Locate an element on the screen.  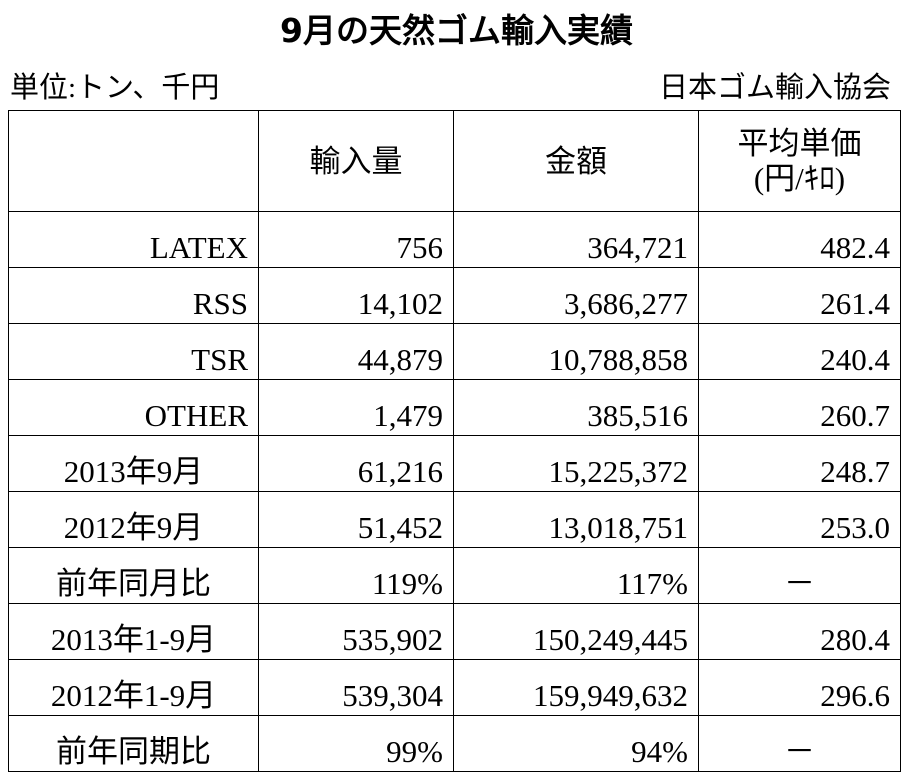
table-row: OTHER 1,479 385,516 260.7 is located at coordinates (454, 407).